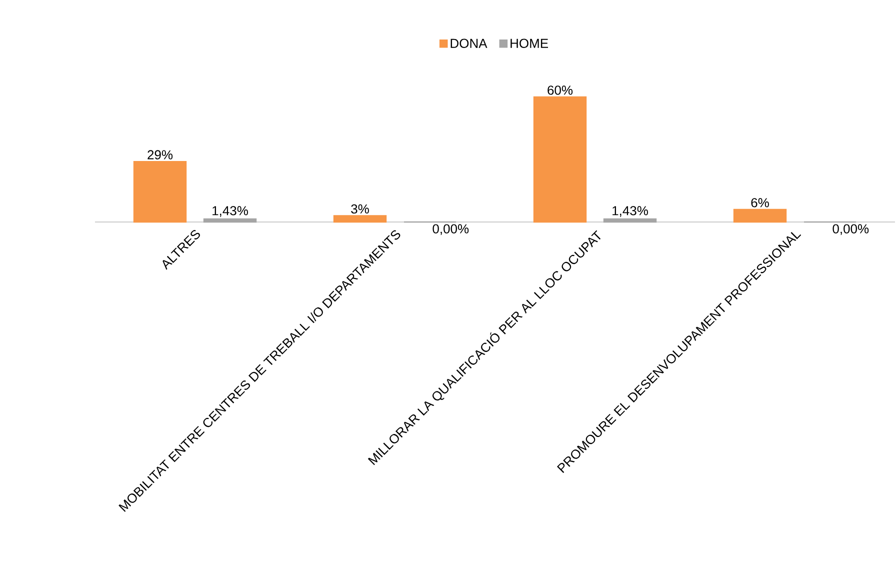  I want to click on data-label: 3%, so click(360, 209).